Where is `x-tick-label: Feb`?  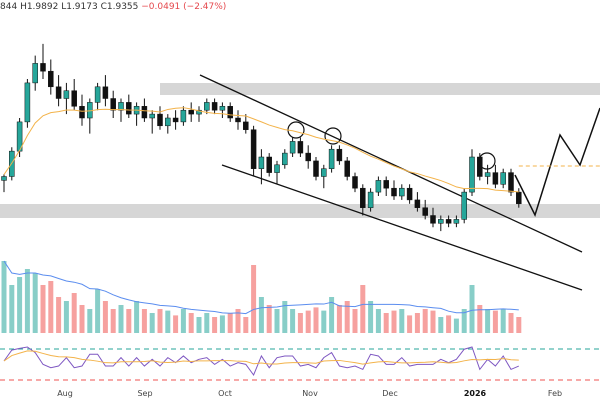 x-tick-label: Feb is located at coordinates (555, 393).